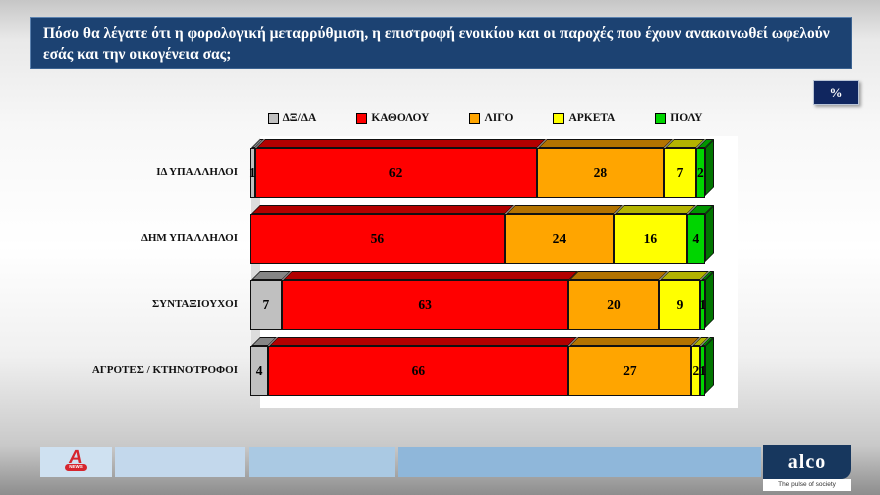 This screenshot has height=495, width=880. I want to click on legend: ΔΞ/ΔΑ ΚΑΘΟΛΟΥ ΛΙΓΟ ΑΡΚΕΤΑ ΠΟΛΥ, so click(485, 118).